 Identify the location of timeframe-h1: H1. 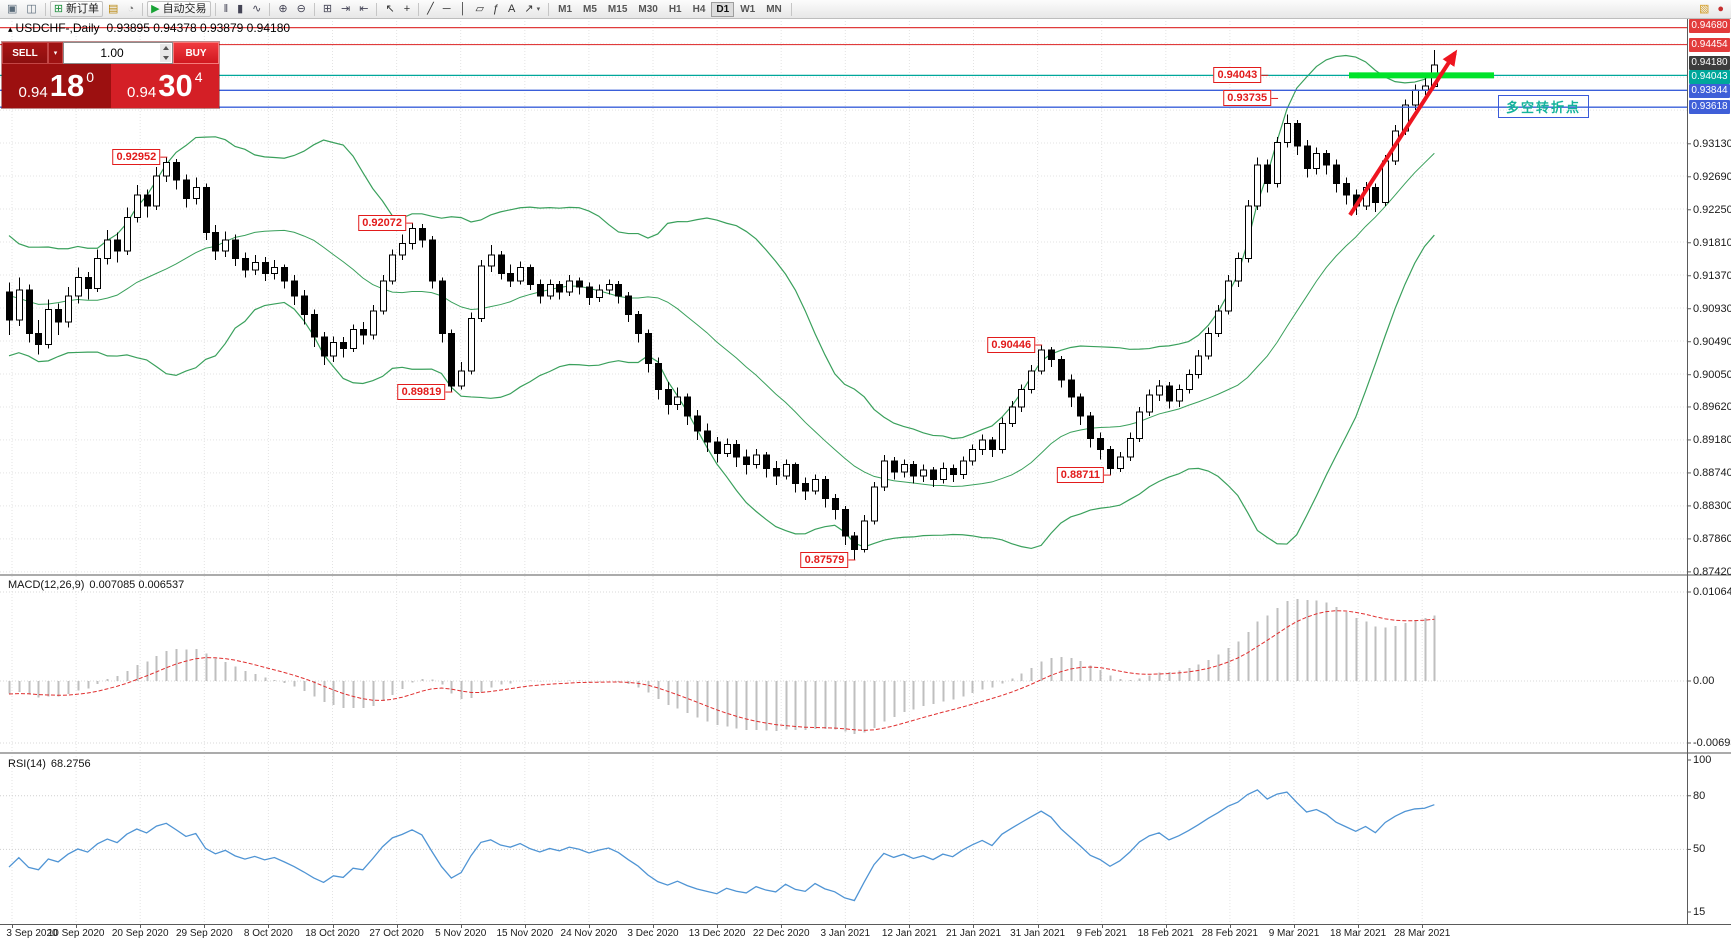
(675, 9).